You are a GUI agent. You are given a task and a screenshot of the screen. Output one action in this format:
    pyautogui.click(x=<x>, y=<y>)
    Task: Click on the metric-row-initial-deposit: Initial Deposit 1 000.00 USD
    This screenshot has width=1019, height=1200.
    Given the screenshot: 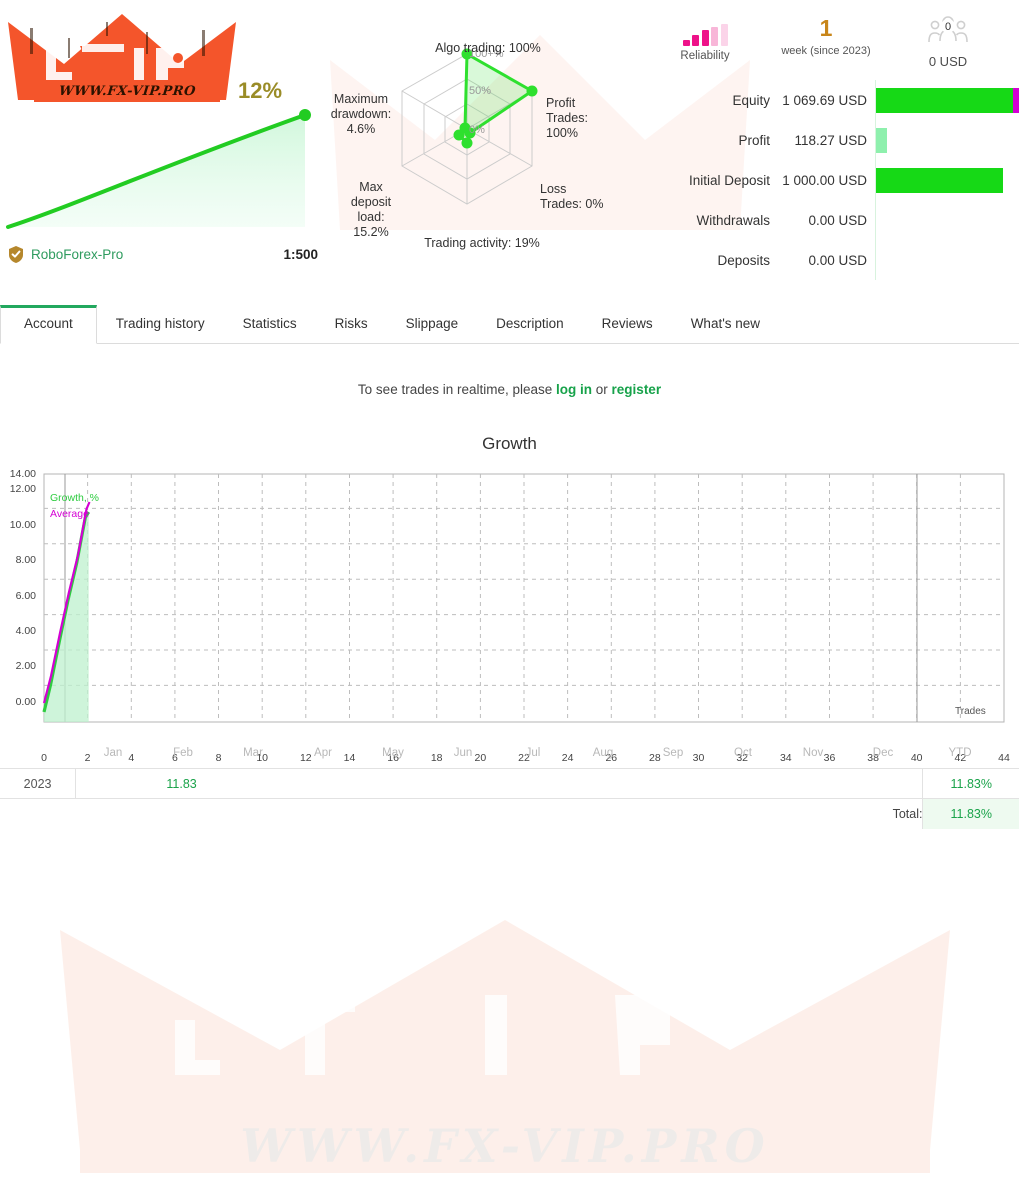 What is the action you would take?
    pyautogui.click(x=834, y=180)
    